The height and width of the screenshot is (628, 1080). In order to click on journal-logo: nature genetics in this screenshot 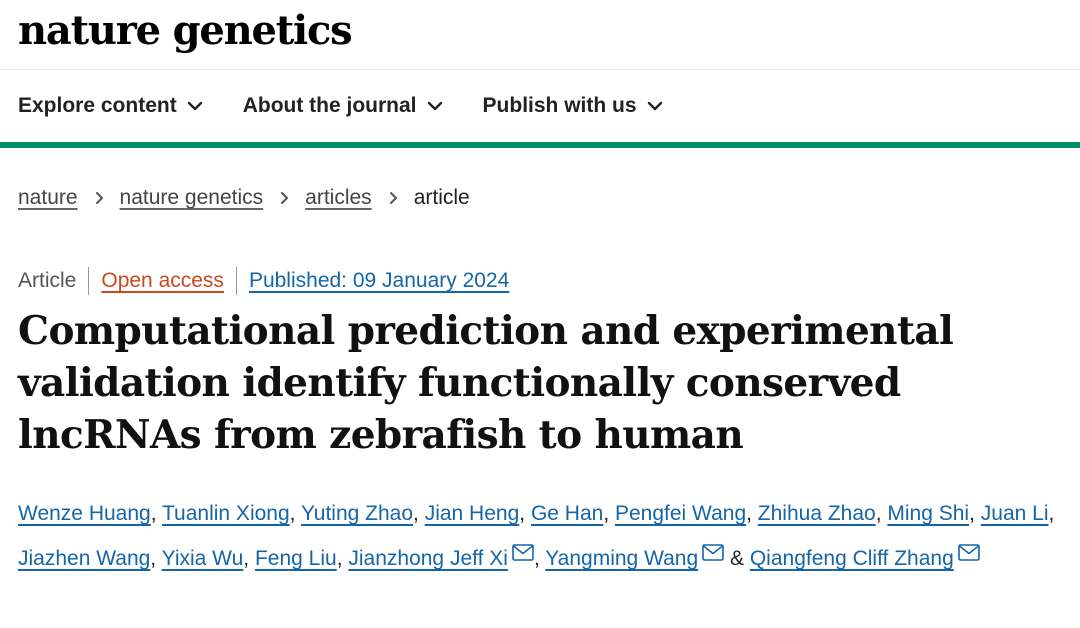, I will do `click(185, 30)`.